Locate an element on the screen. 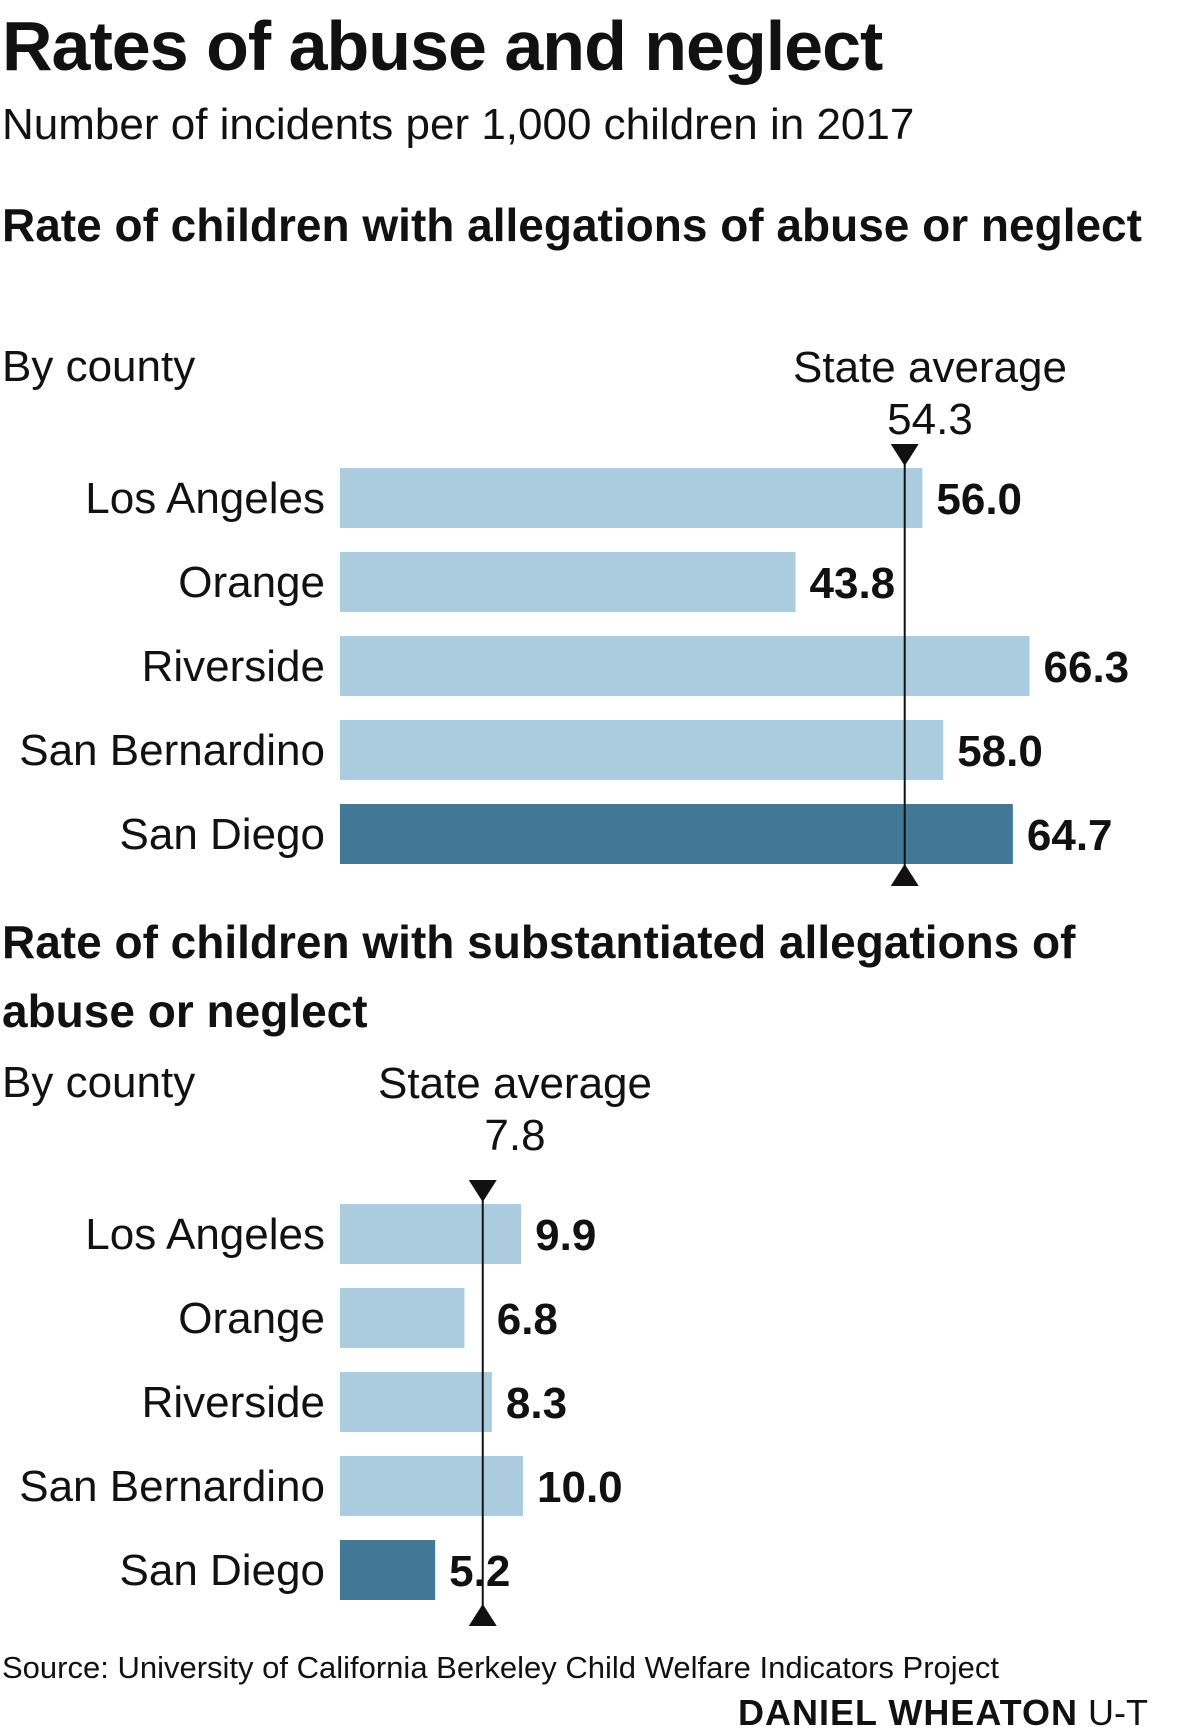  credit-org: U-T is located at coordinates (1118, 1712).